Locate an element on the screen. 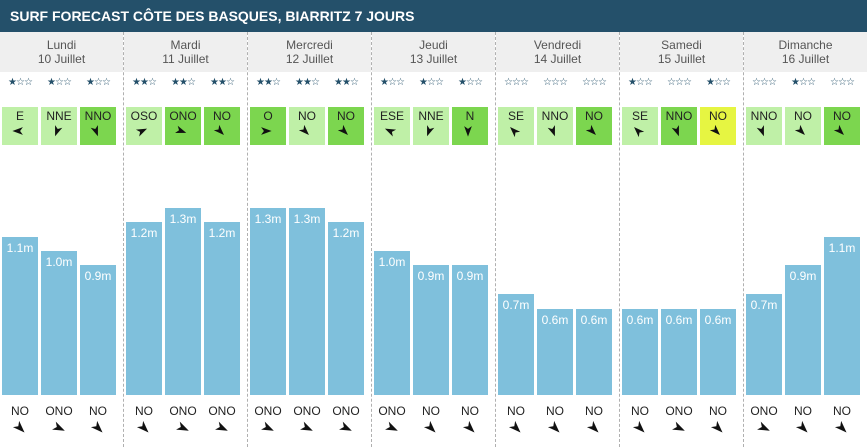 This screenshot has width=867, height=447. wind-cell: ESE is located at coordinates (392, 126).